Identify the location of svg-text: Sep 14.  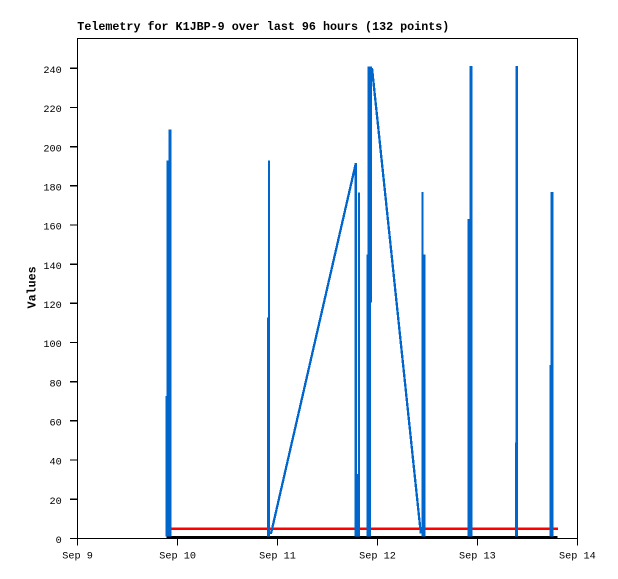
(577, 557).